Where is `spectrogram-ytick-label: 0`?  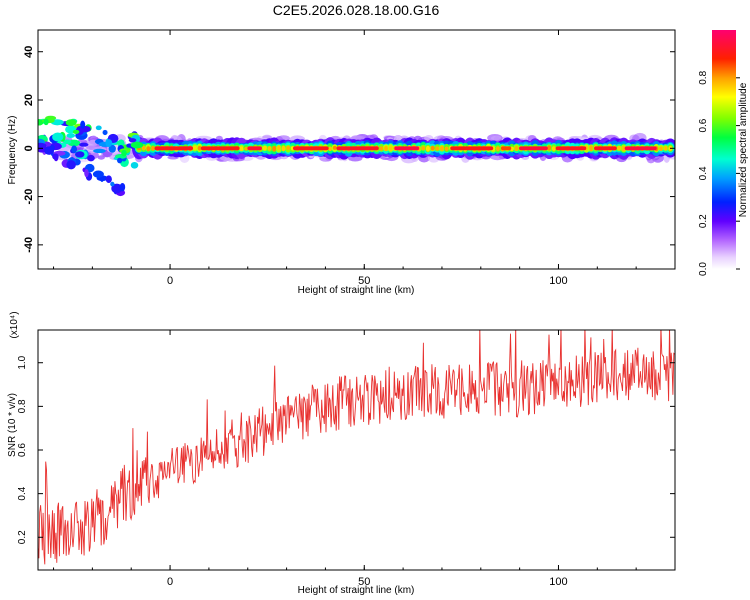 spectrogram-ytick-label: 0 is located at coordinates (29, 148).